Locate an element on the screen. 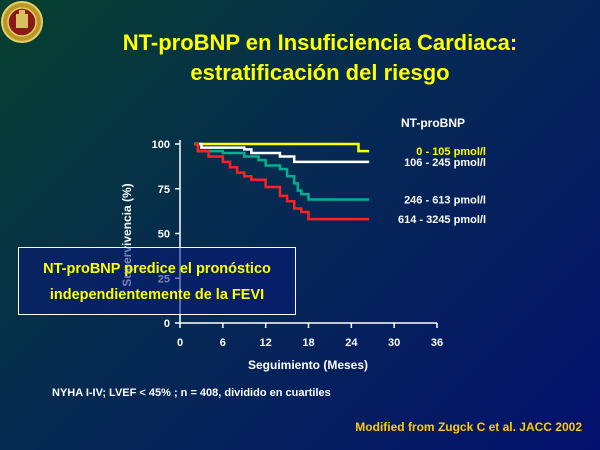  x-tick-label: 18 is located at coordinates (308, 343).